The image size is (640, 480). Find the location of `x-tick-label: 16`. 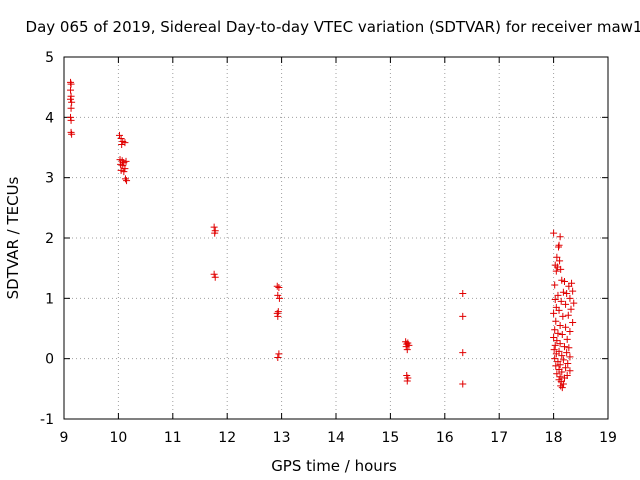

x-tick-label: 16 is located at coordinates (445, 438).